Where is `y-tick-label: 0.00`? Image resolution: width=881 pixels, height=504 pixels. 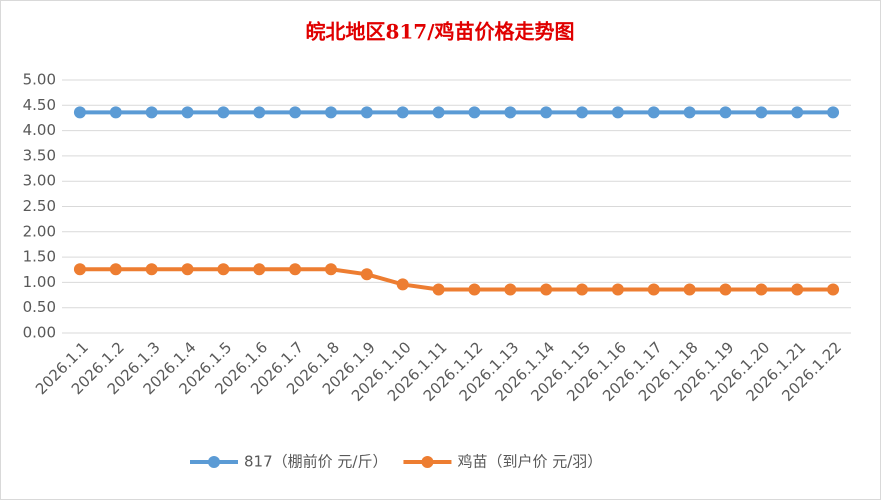 y-tick-label: 0.00 is located at coordinates (39, 333).